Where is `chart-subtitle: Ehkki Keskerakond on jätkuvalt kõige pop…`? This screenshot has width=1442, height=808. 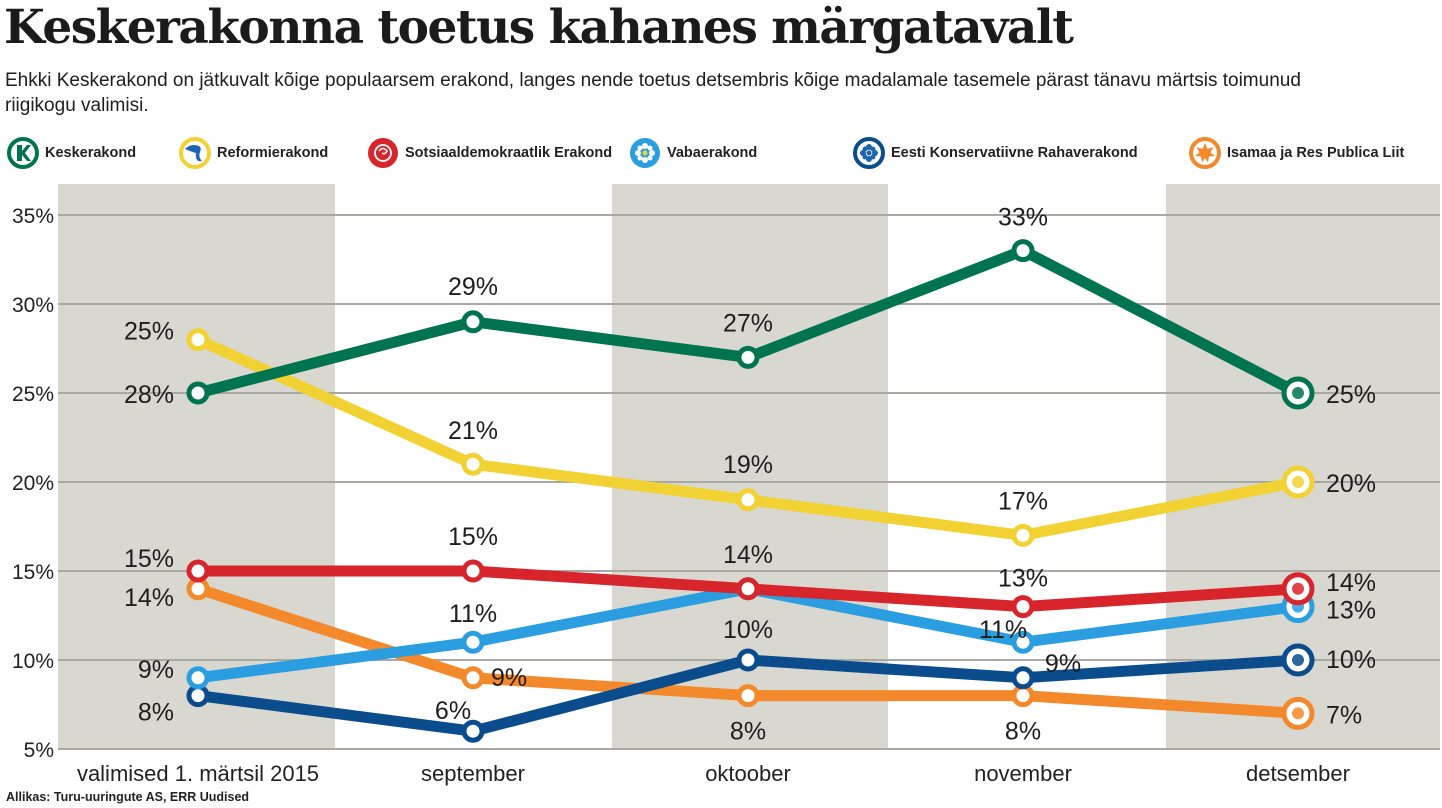 chart-subtitle: Ehkki Keskerakond on jätkuvalt kõige pop… is located at coordinates (653, 93).